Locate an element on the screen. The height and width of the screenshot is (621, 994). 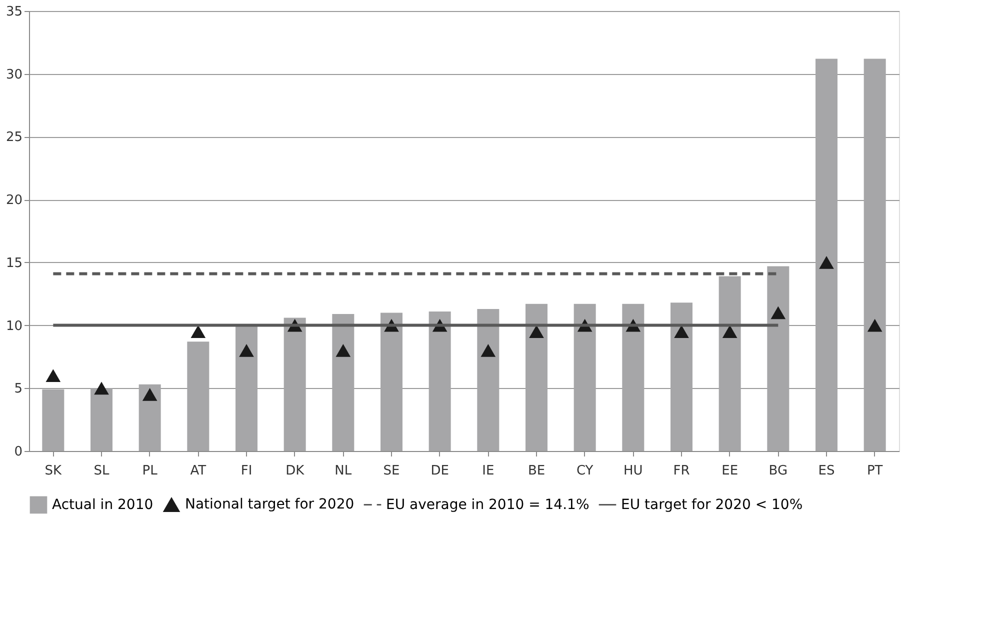
legend-label: National target for 2020 is located at coordinates (269, 504).